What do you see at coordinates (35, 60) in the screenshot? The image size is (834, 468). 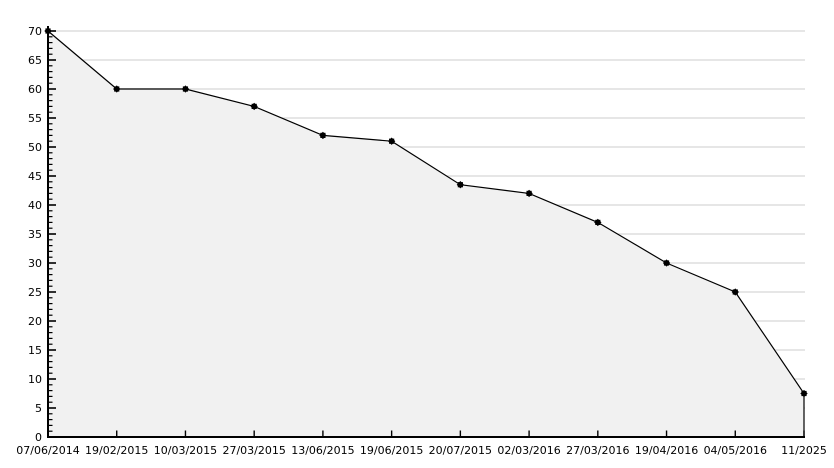 I see `y-tick-label: 65` at bounding box center [35, 60].